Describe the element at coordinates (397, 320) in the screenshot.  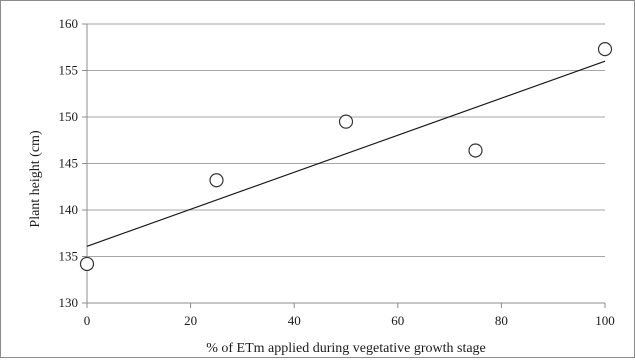
I see `x-tick-label-60: 60` at that location.